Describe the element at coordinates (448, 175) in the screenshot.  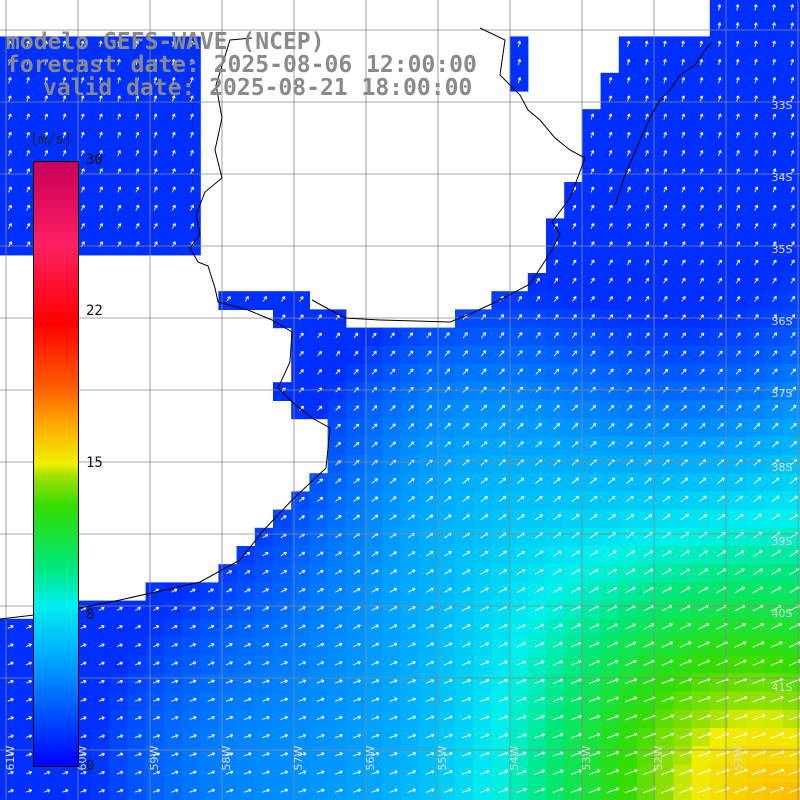
I see `coastline-north` at that location.